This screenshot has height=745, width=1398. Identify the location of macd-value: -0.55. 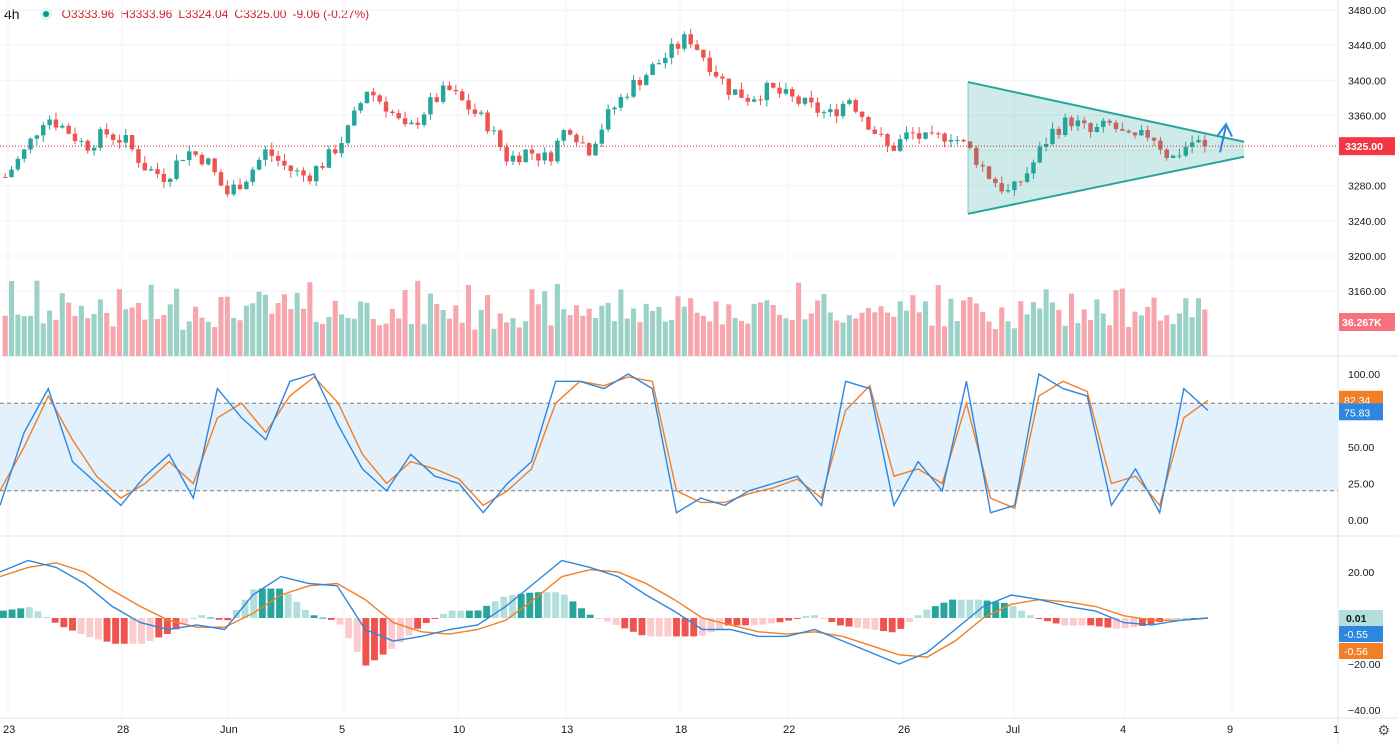
(1356, 635).